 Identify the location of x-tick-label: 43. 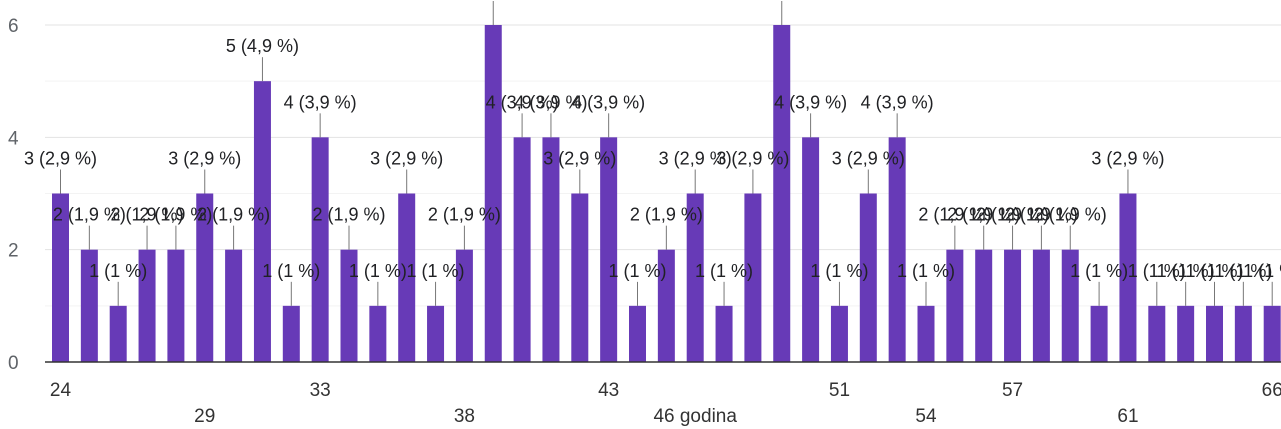
(608, 390).